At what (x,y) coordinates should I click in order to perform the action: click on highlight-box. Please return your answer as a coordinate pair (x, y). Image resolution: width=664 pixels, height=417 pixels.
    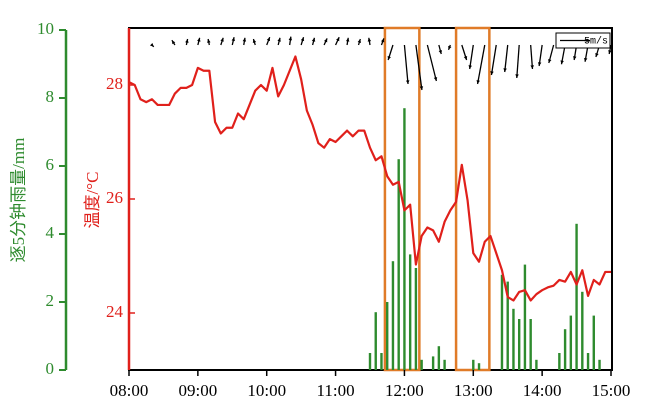
    Looking at the image, I should click on (402, 199).